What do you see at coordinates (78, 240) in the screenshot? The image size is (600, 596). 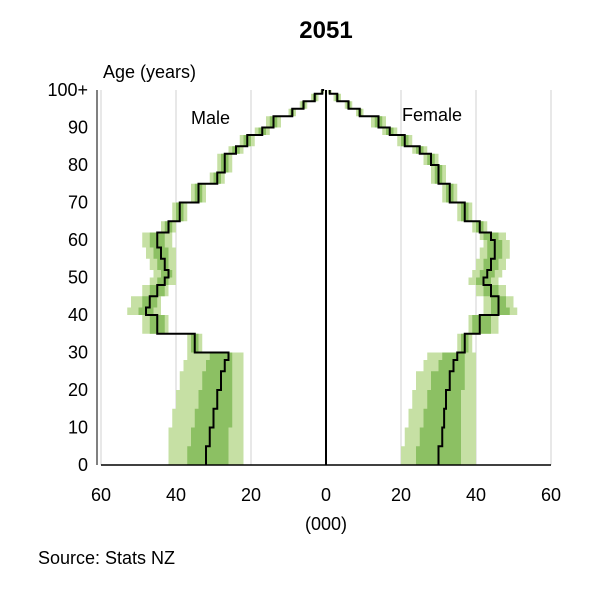 I see `y-tick-label: 60` at bounding box center [78, 240].